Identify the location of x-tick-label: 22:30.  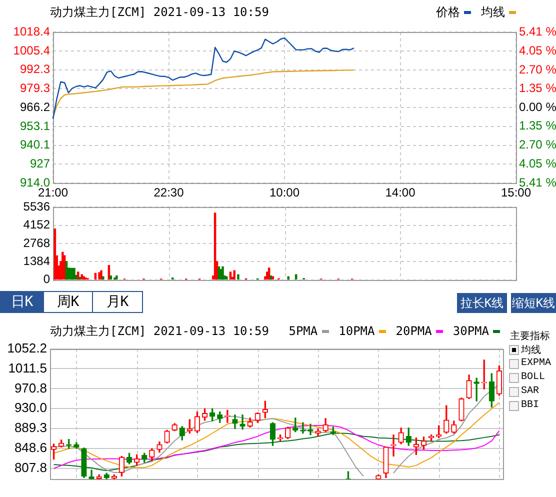
(169, 193).